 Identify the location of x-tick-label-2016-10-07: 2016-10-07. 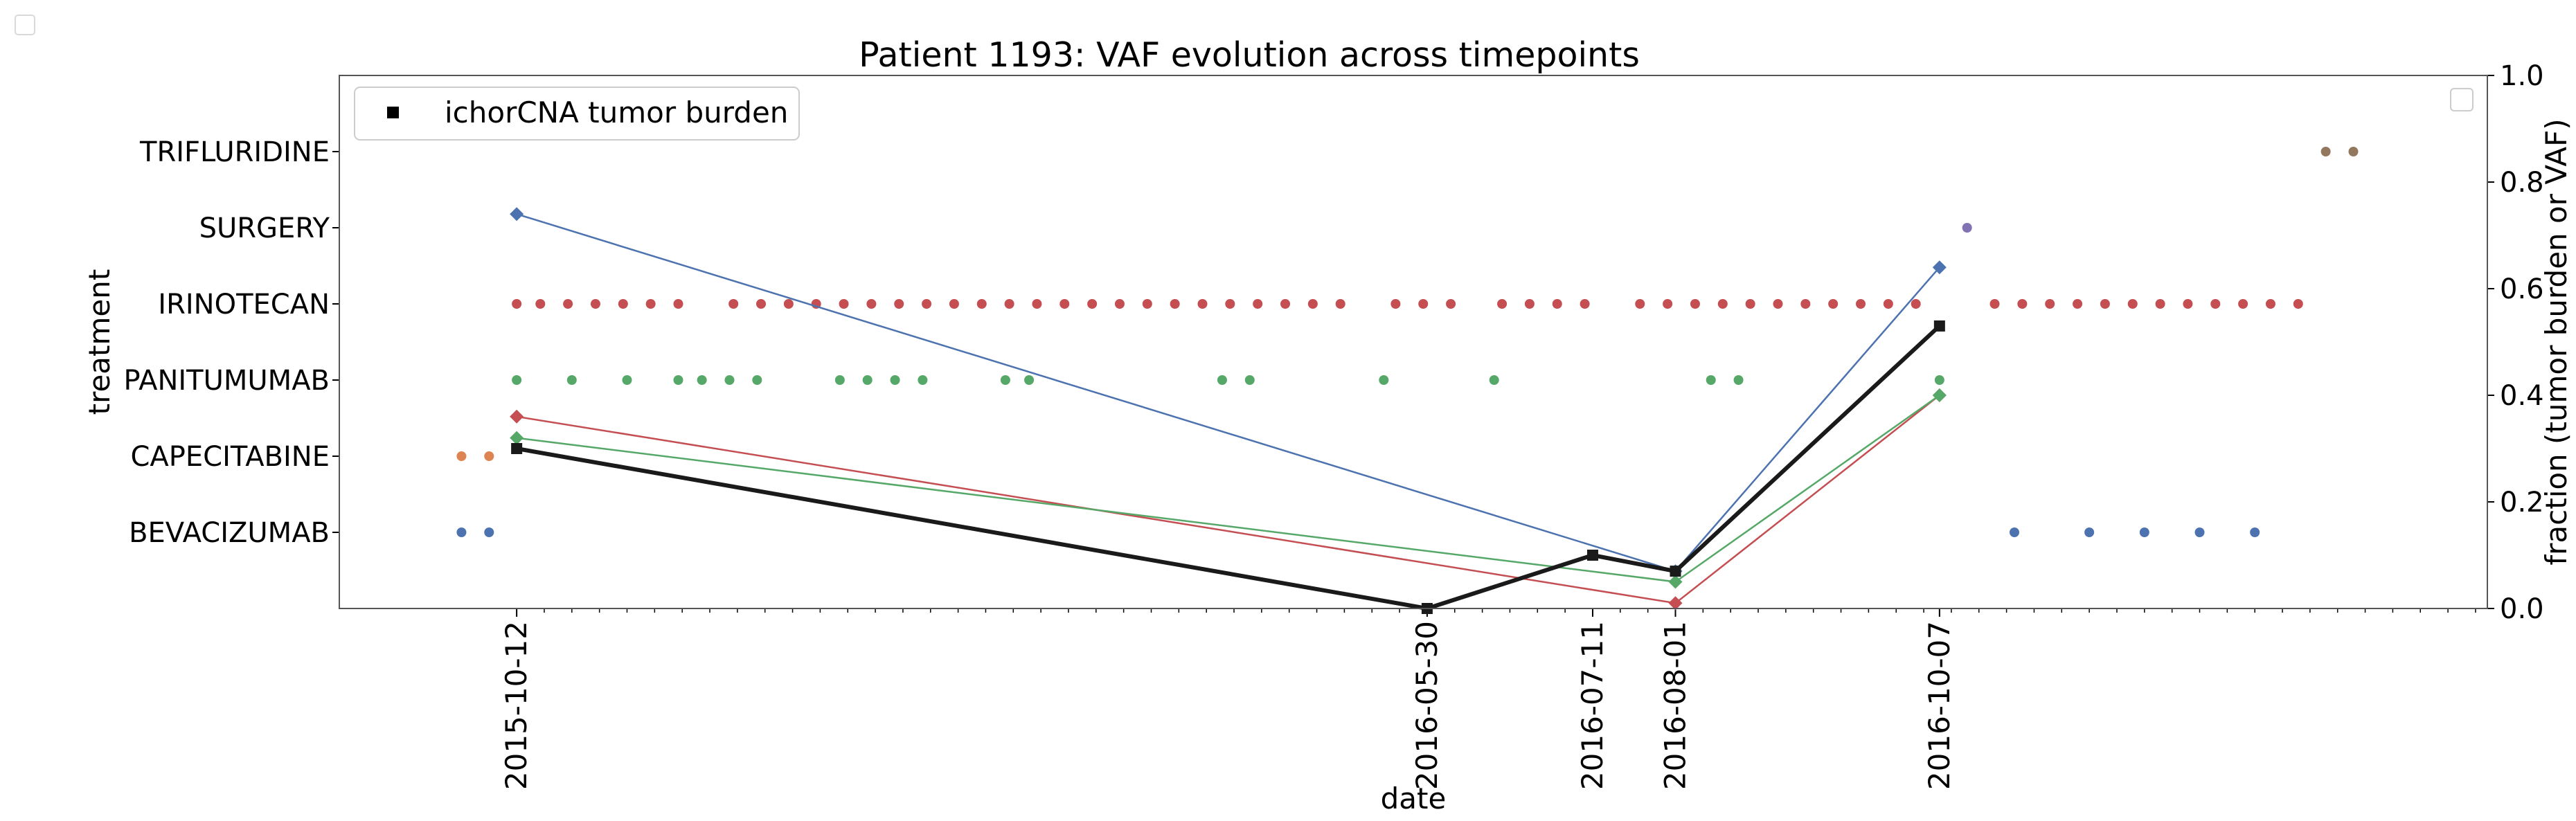
(1939, 705).